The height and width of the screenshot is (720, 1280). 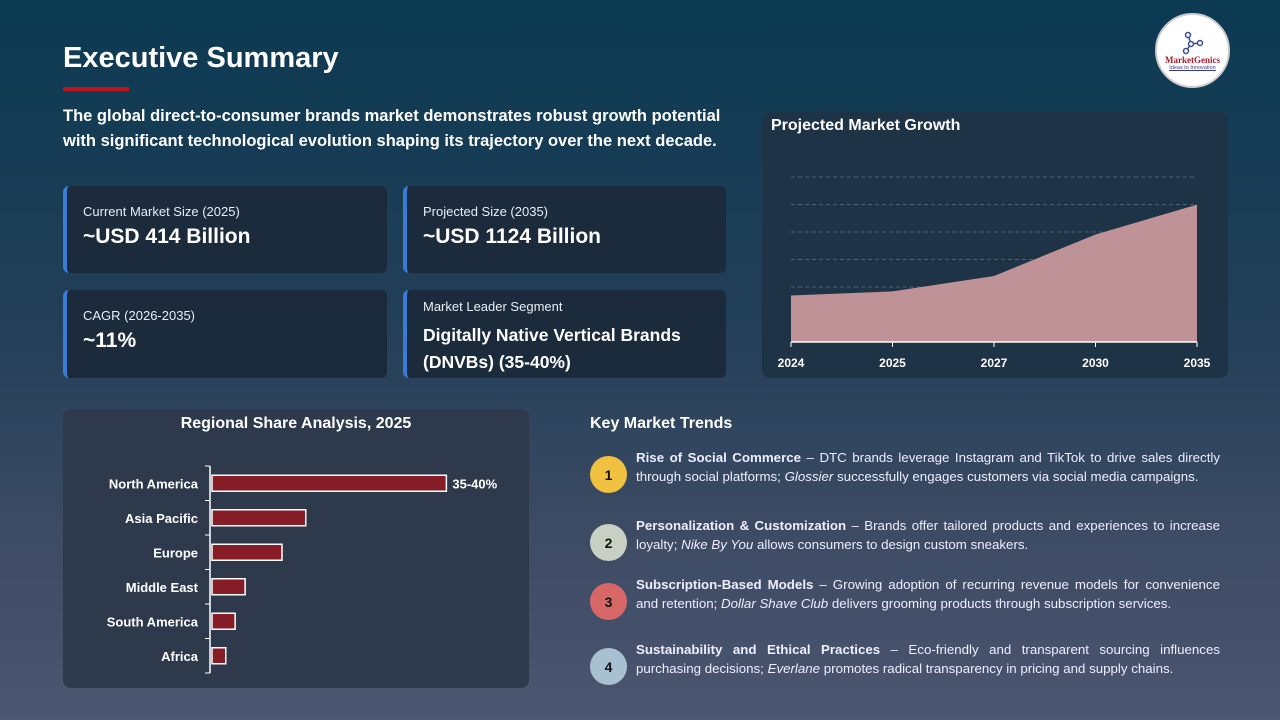 I want to click on area-chart: 2024 2025 2027 2030 2035, so click(x=994, y=273).